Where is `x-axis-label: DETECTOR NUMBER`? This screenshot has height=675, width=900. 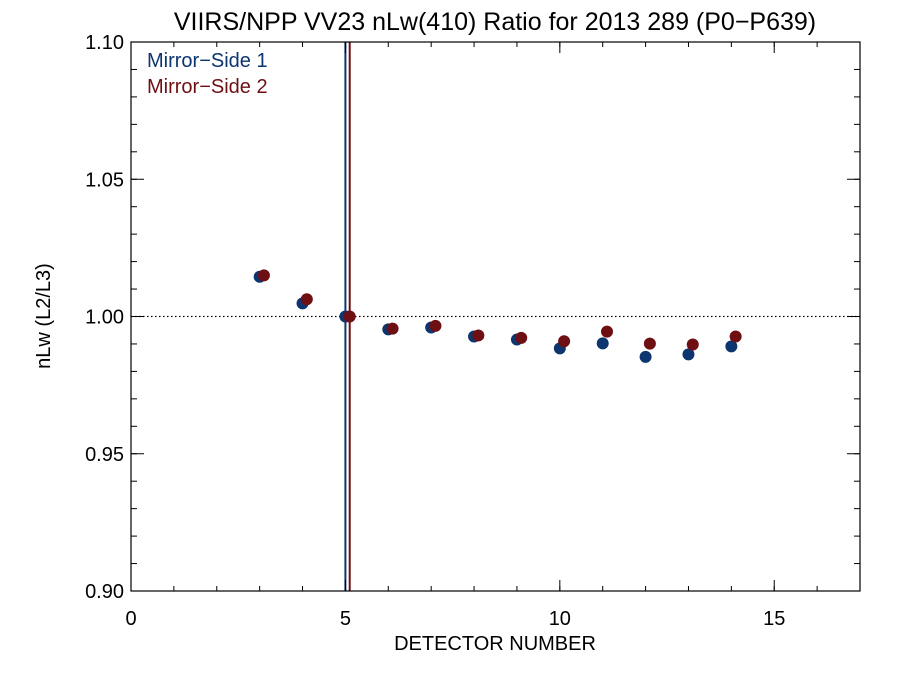 x-axis-label: DETECTOR NUMBER is located at coordinates (495, 644).